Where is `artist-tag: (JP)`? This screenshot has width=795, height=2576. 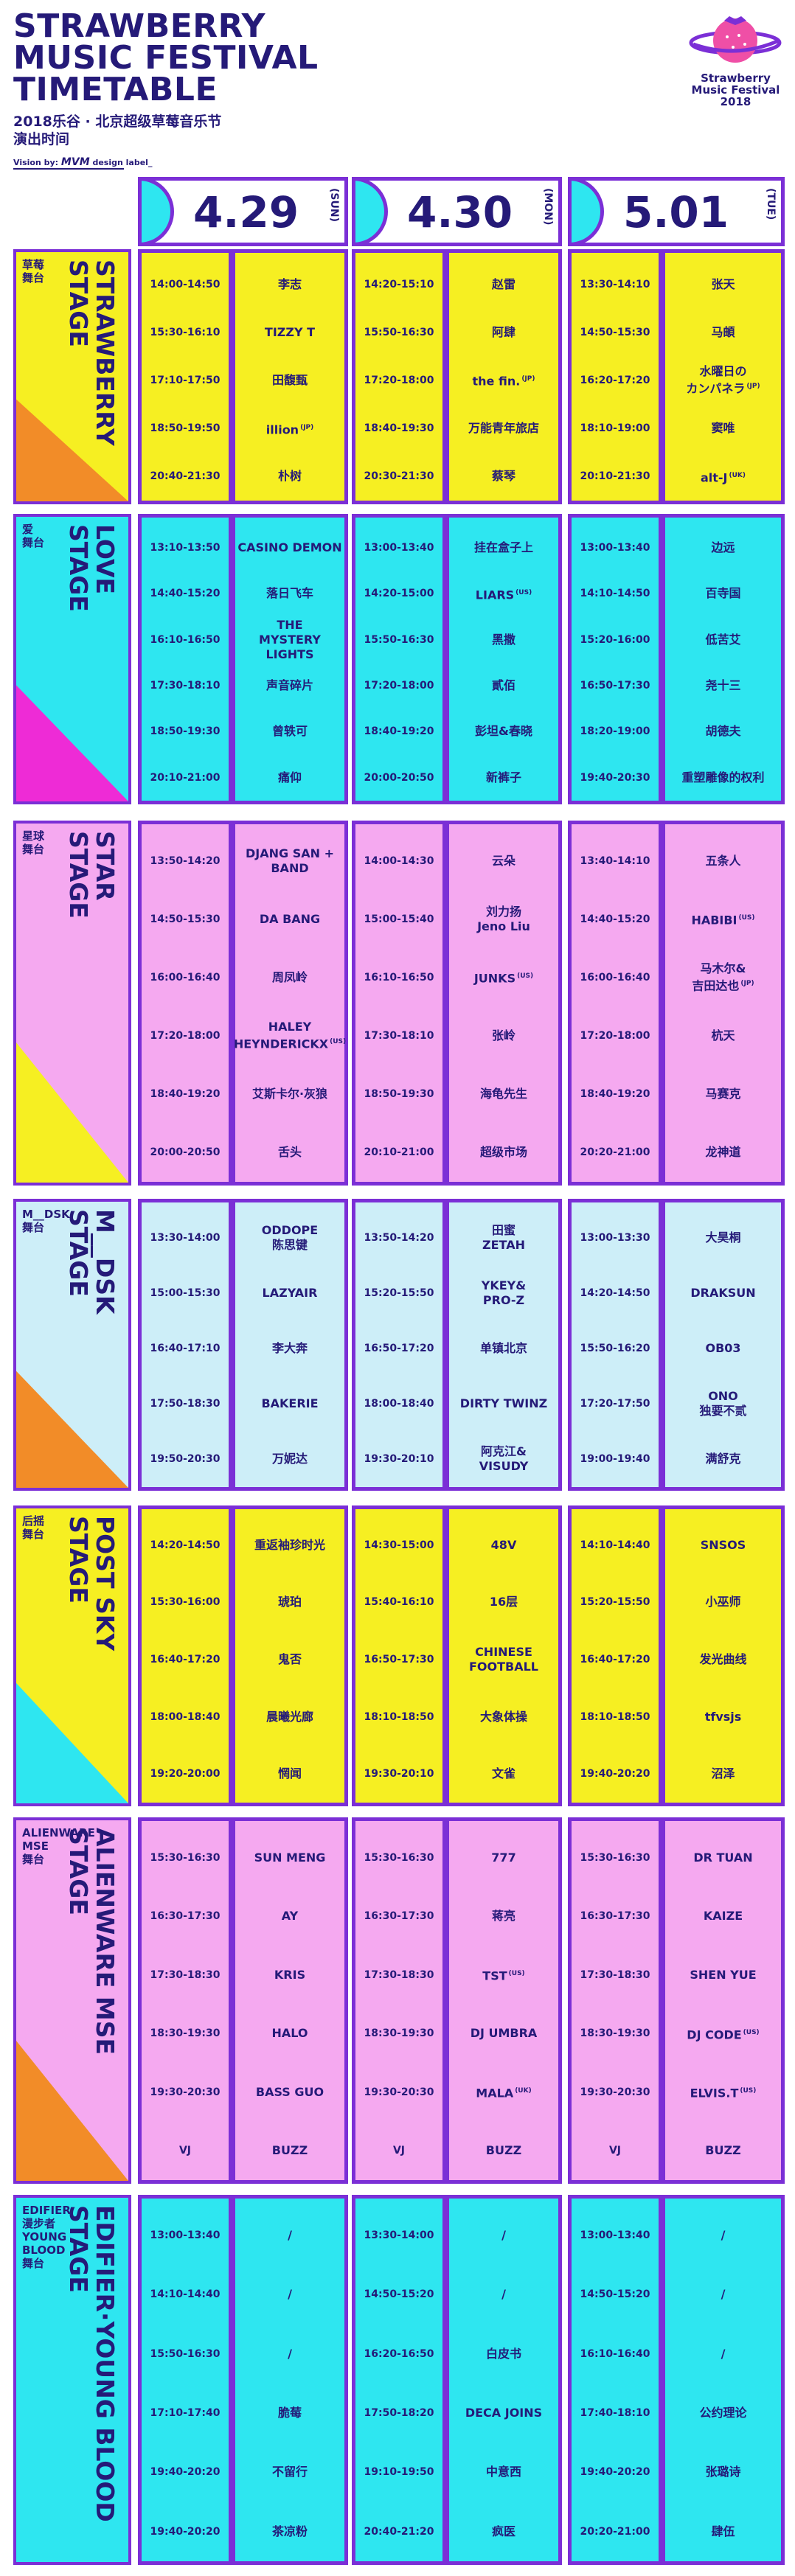
artist-tag: (JP) is located at coordinates (307, 427).